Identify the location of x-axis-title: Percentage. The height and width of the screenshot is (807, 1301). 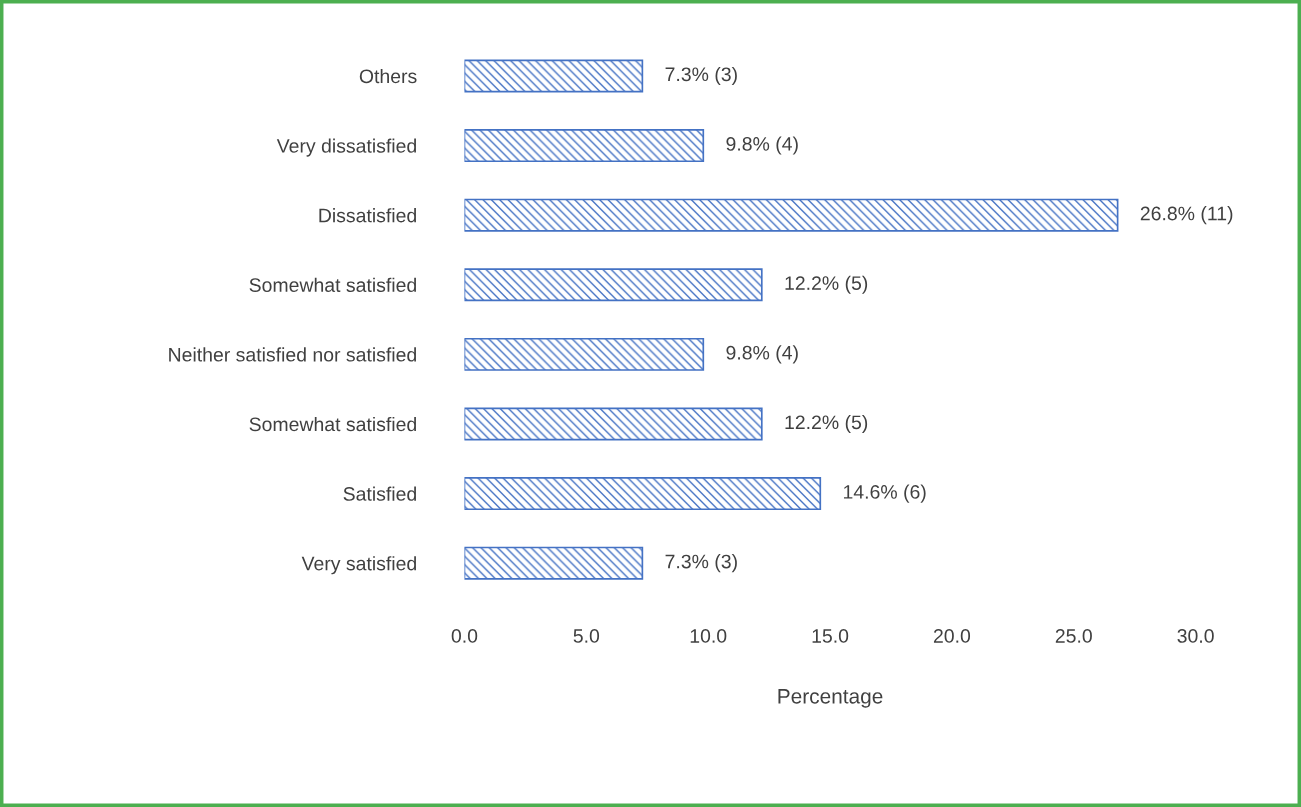
(830, 698).